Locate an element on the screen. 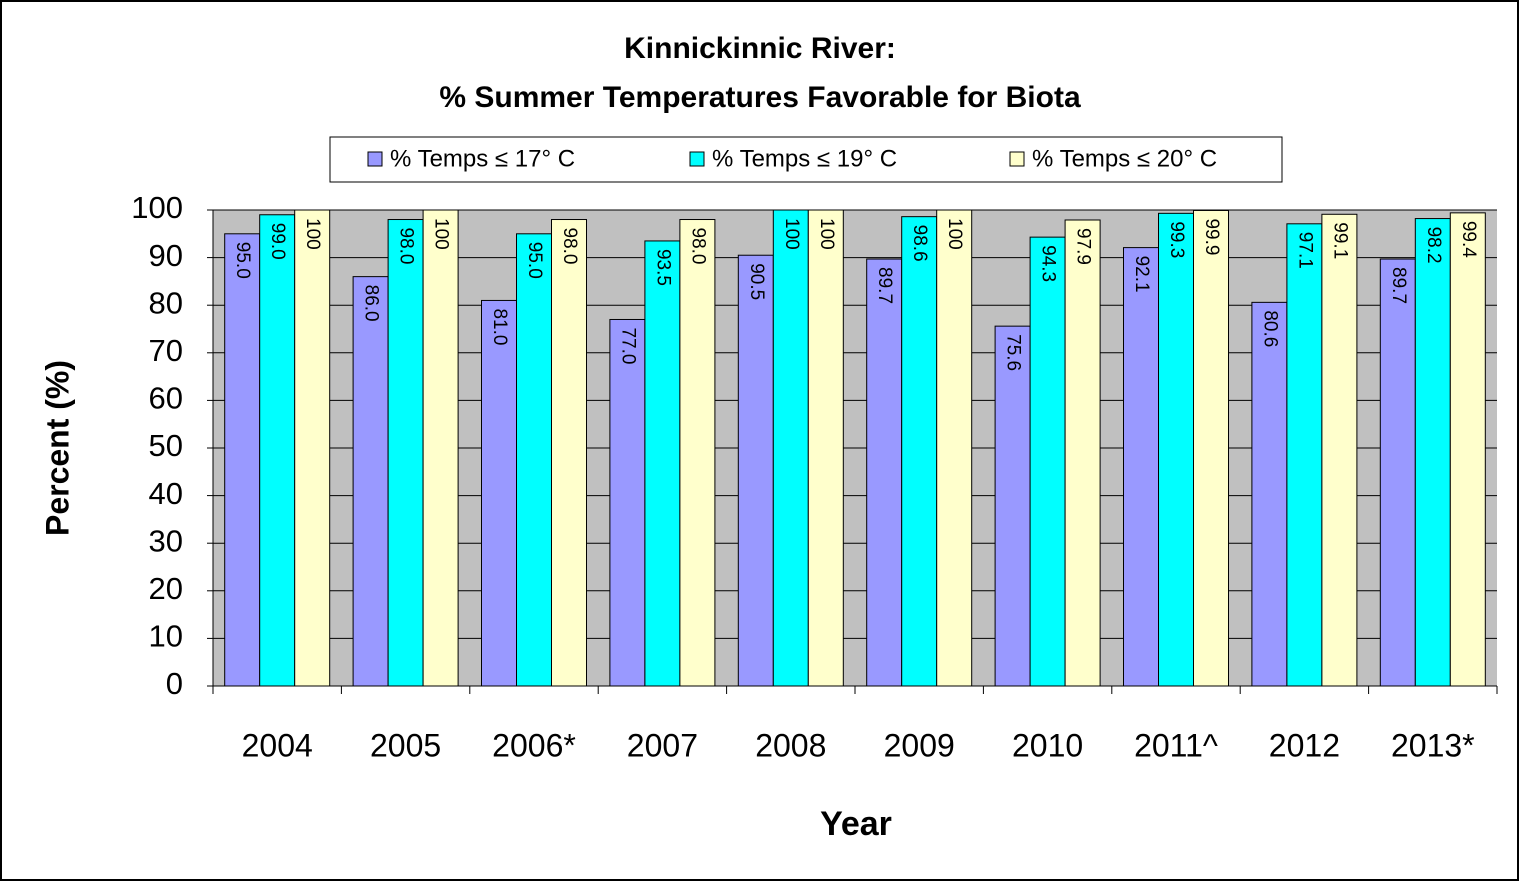 The image size is (1520, 882). legend-box is located at coordinates (806, 159).